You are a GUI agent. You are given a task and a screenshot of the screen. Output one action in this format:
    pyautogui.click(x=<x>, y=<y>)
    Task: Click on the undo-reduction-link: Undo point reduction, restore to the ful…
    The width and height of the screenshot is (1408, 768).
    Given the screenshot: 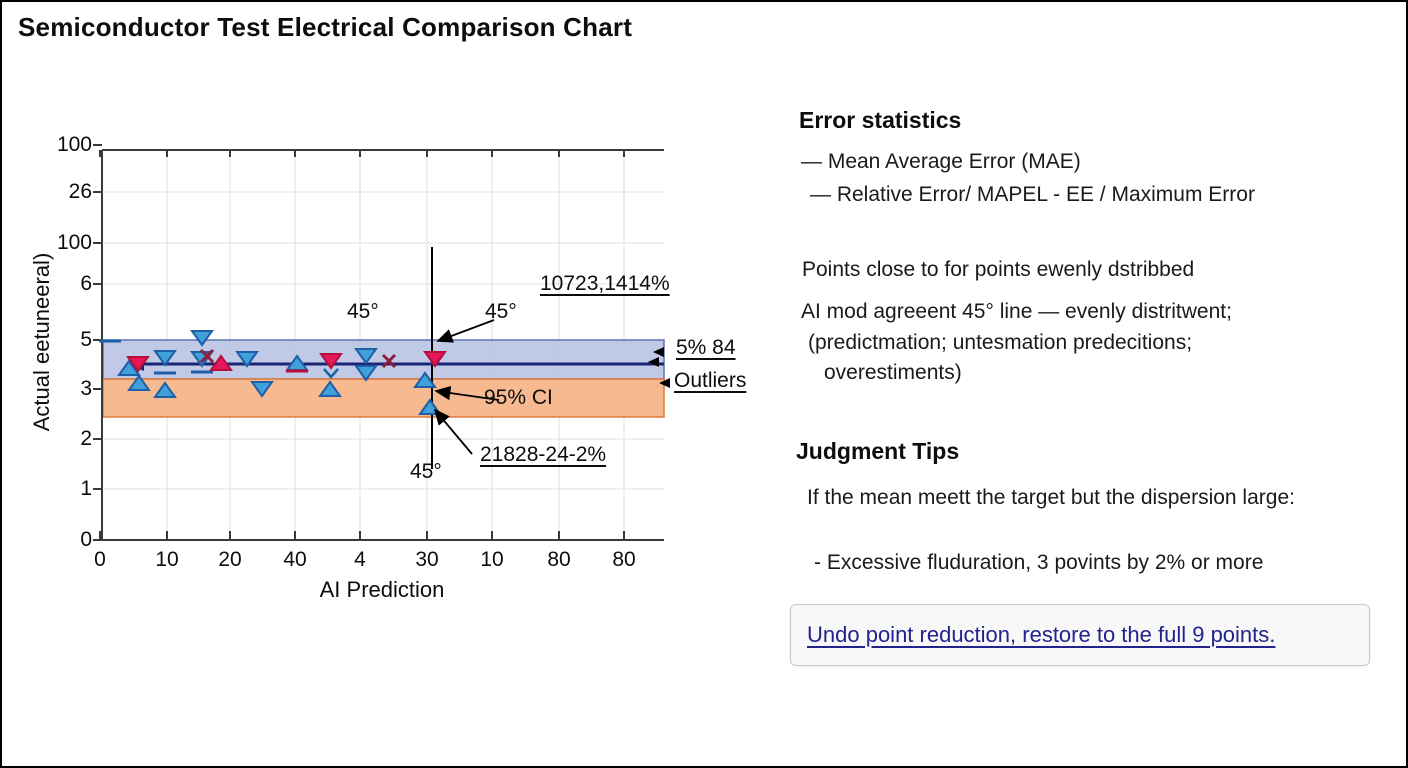 What is the action you would take?
    pyautogui.click(x=1041, y=634)
    